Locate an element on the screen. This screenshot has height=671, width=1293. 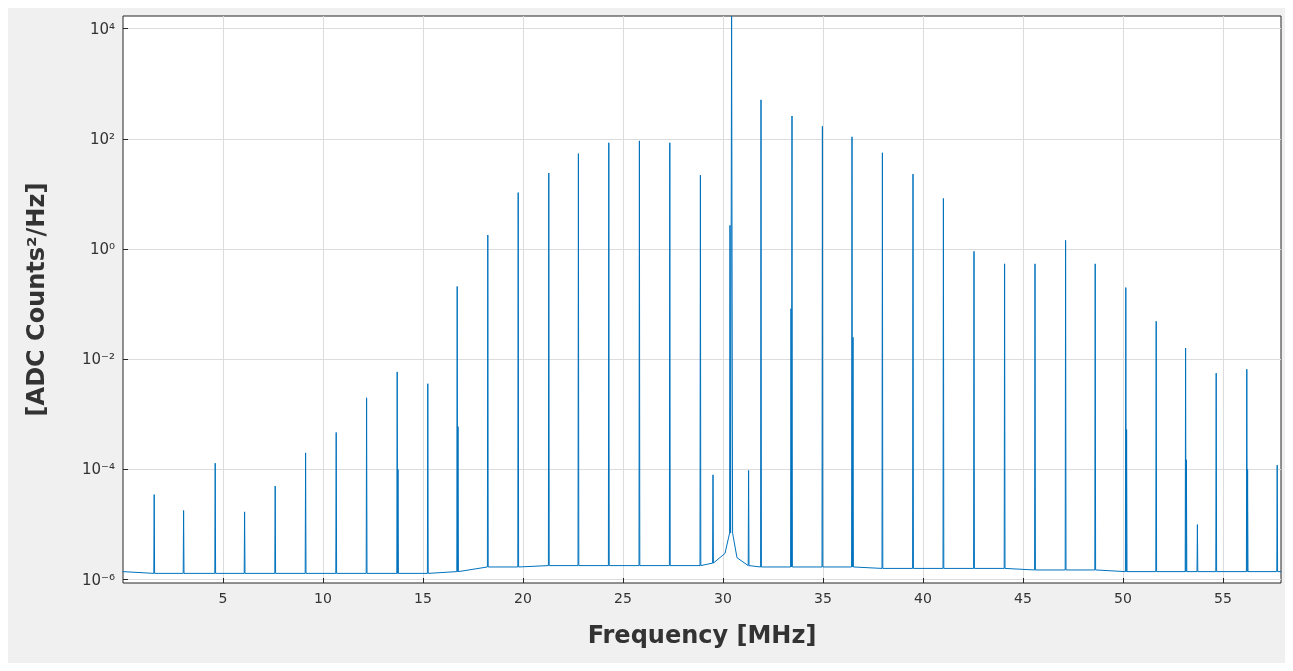
x-tick-label: 40 is located at coordinates (923, 598).